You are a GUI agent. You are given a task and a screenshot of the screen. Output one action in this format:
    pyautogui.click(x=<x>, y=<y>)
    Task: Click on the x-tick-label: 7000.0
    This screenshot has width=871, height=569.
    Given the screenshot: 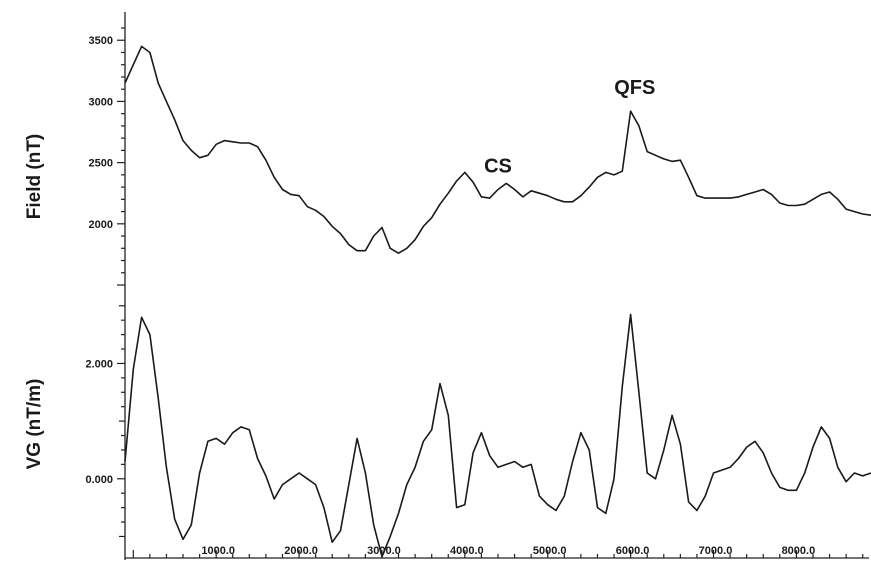 What is the action you would take?
    pyautogui.click(x=716, y=551)
    